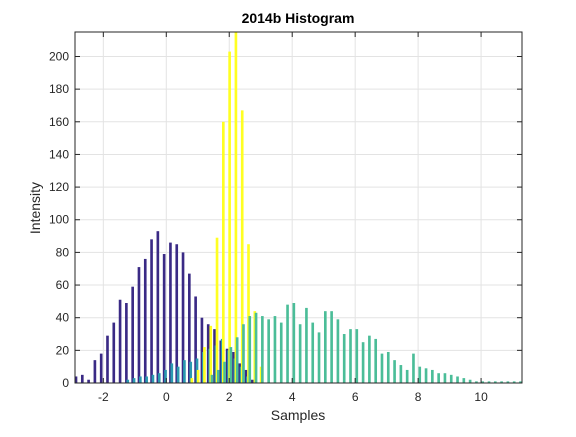 The image size is (576, 437). I want to click on x-axis-label: Samples, so click(298, 415).